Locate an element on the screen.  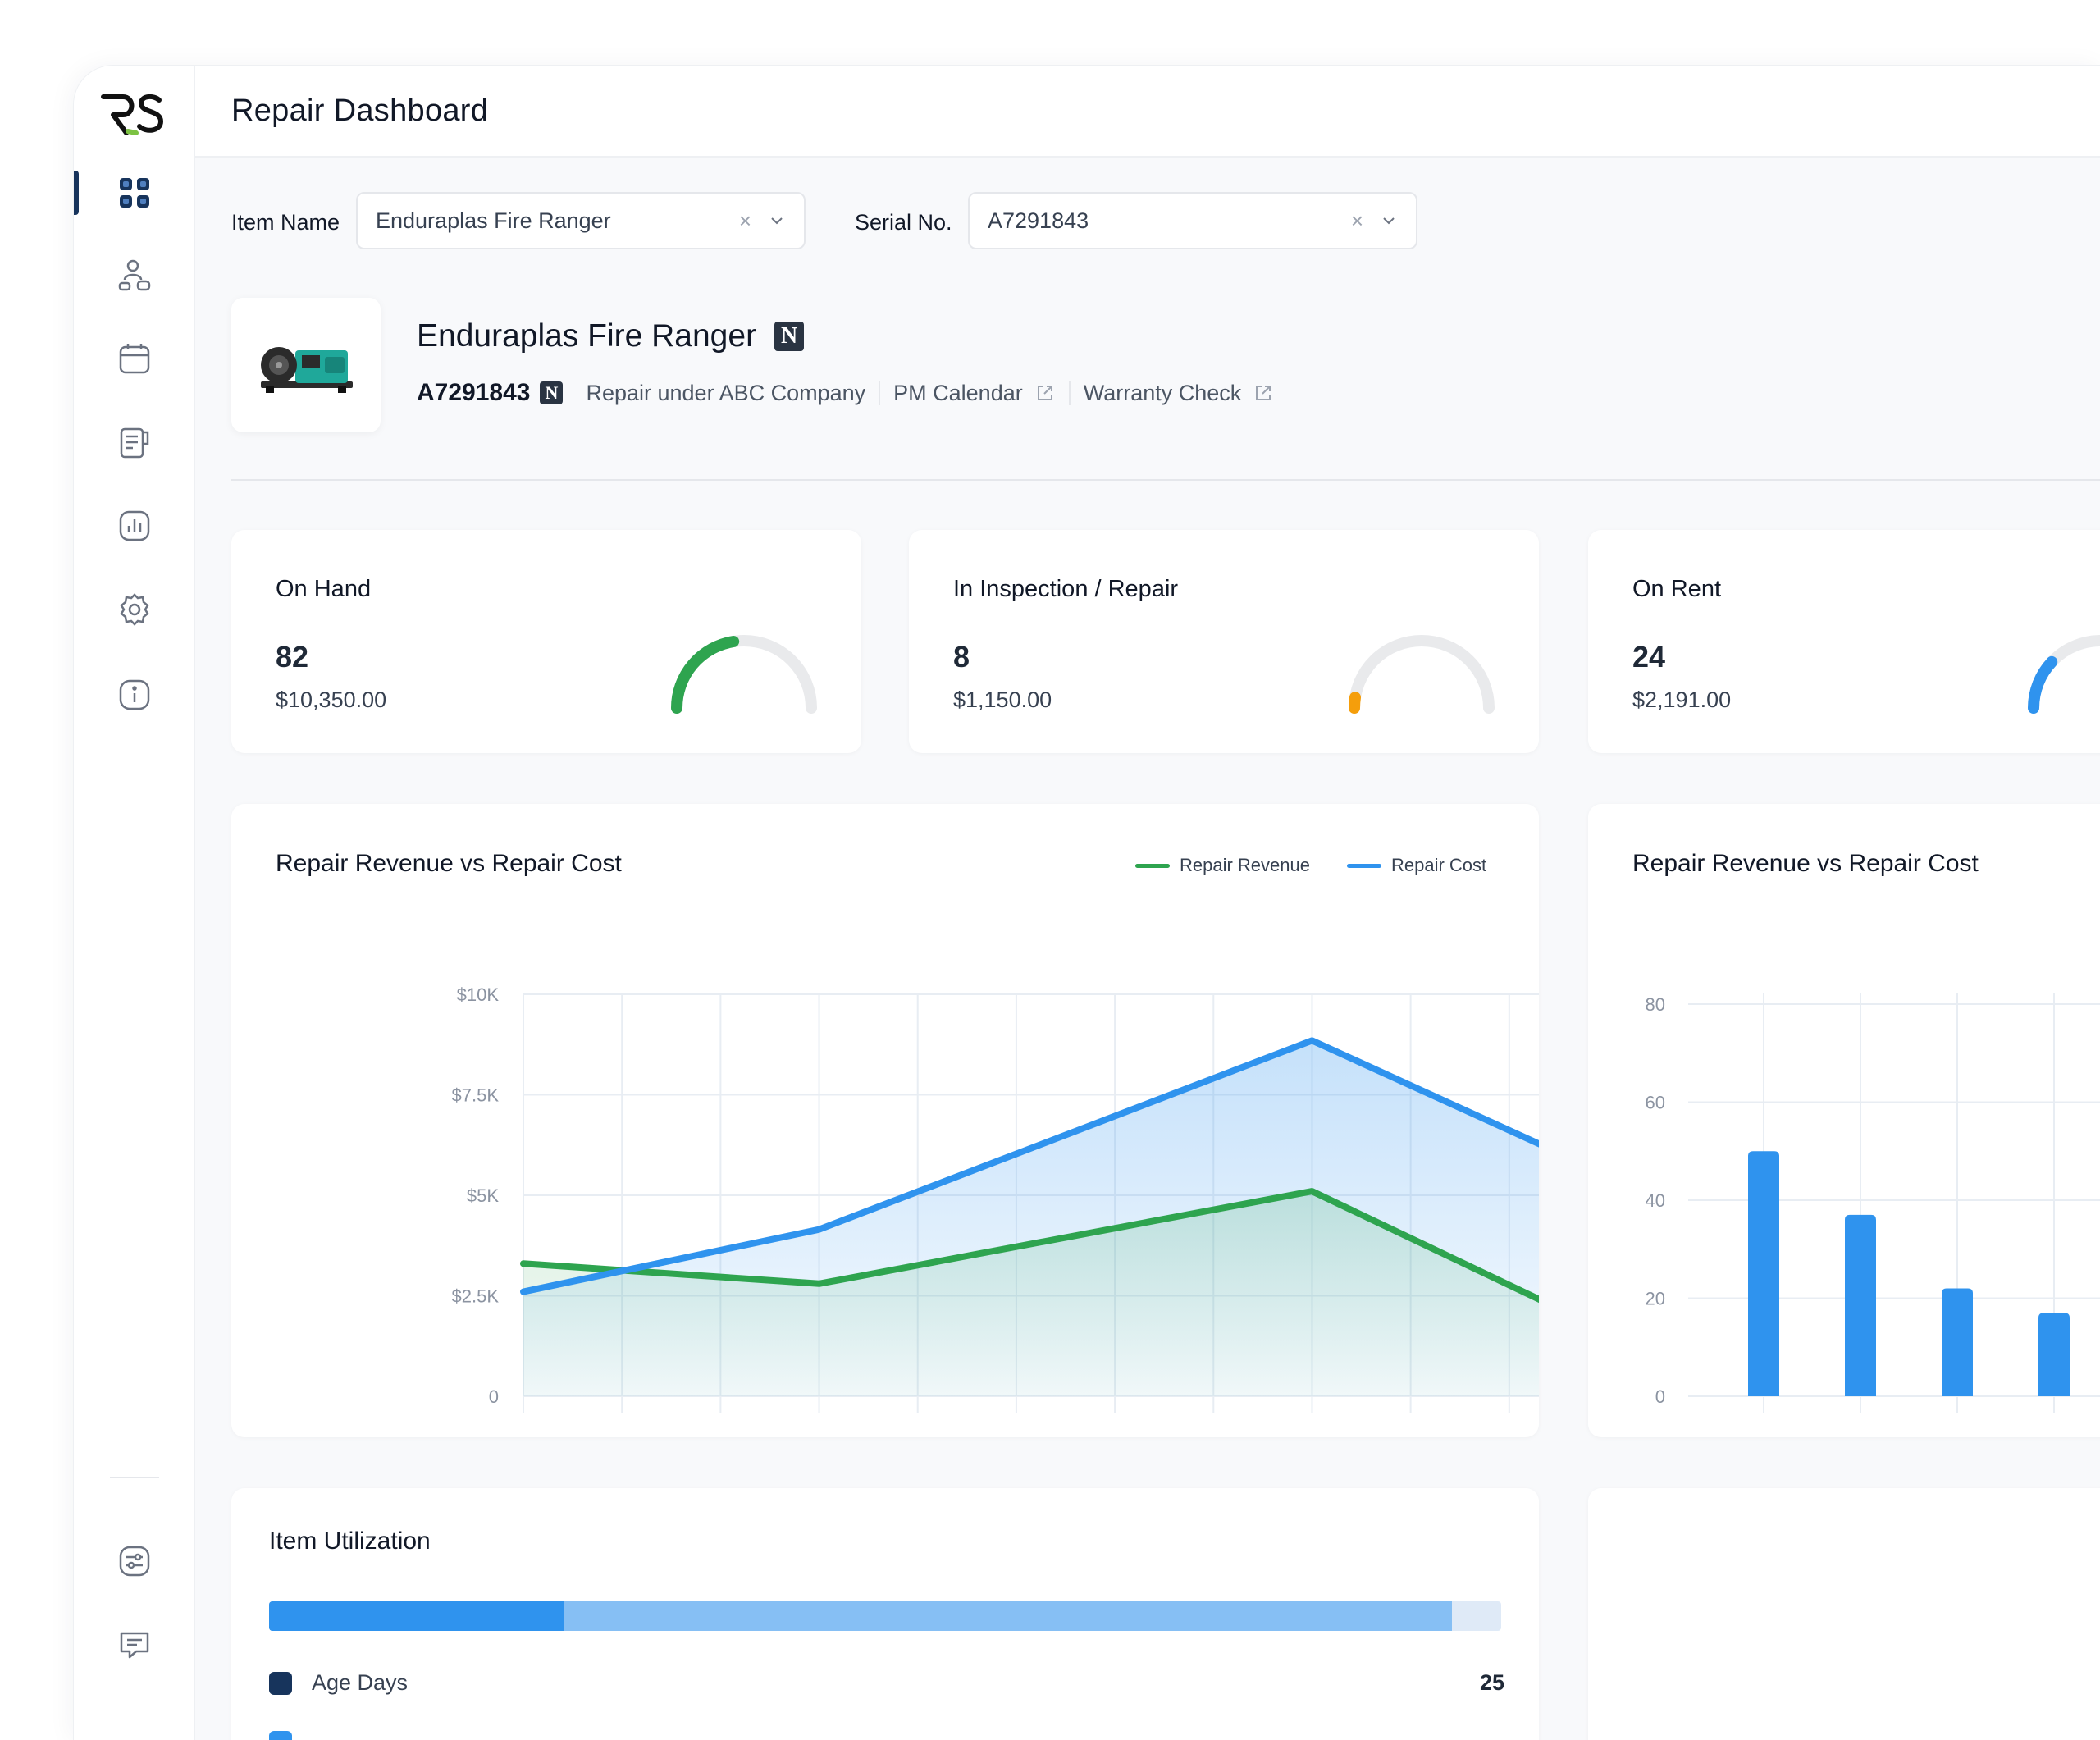
bar-feb is located at coordinates (1861, 1305).